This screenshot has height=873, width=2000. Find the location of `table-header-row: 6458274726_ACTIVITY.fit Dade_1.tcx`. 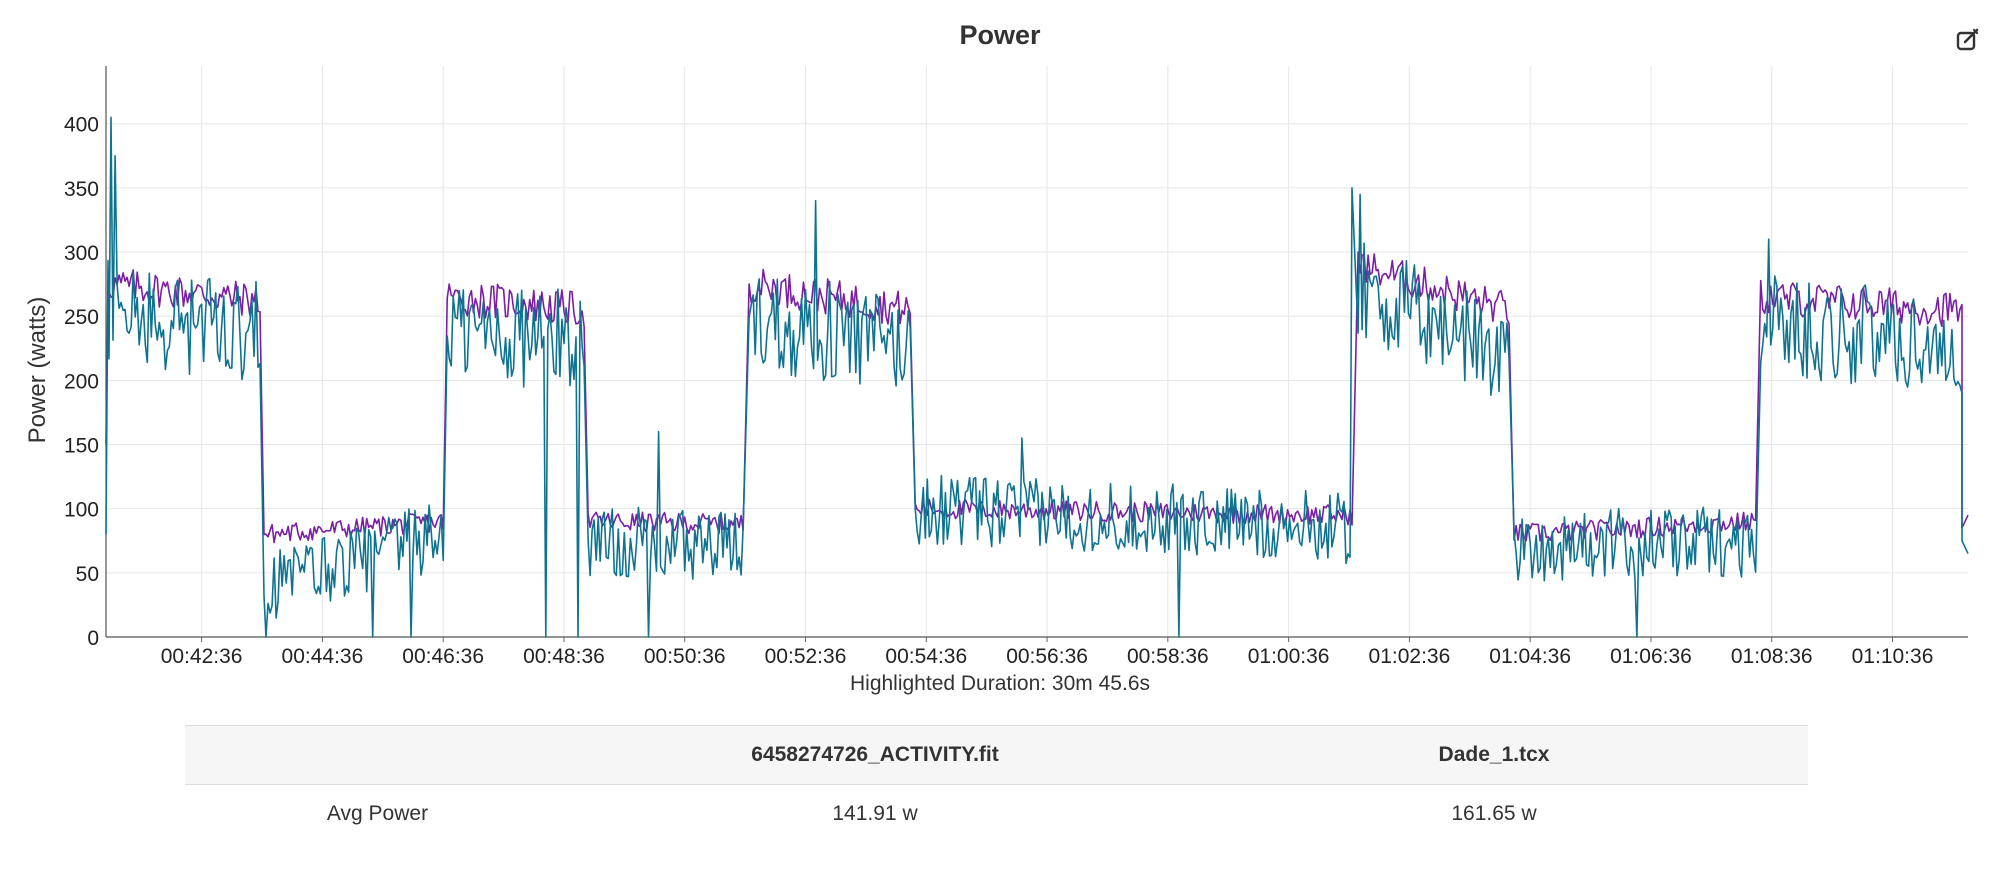

table-header-row: 6458274726_ACTIVITY.fit Dade_1.tcx is located at coordinates (996, 755).